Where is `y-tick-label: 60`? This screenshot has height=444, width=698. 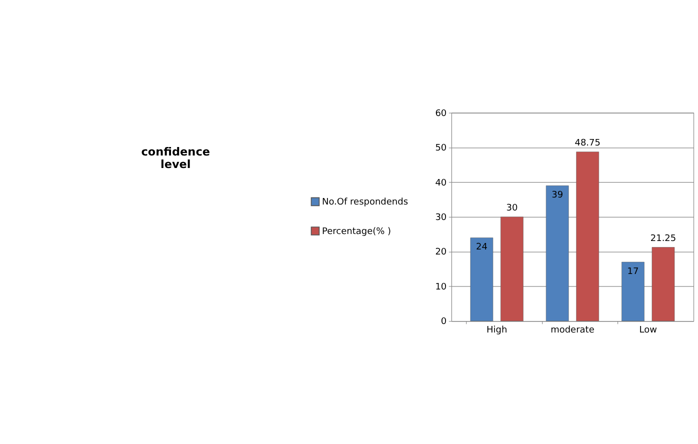
y-tick-label: 60 is located at coordinates (441, 113).